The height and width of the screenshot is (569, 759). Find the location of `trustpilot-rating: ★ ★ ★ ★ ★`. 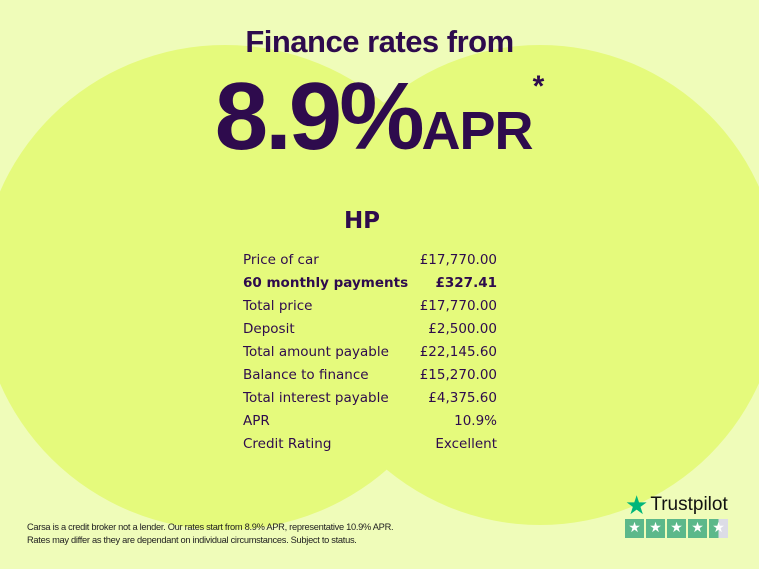

trustpilot-rating: ★ ★ ★ ★ ★ is located at coordinates (676, 528).